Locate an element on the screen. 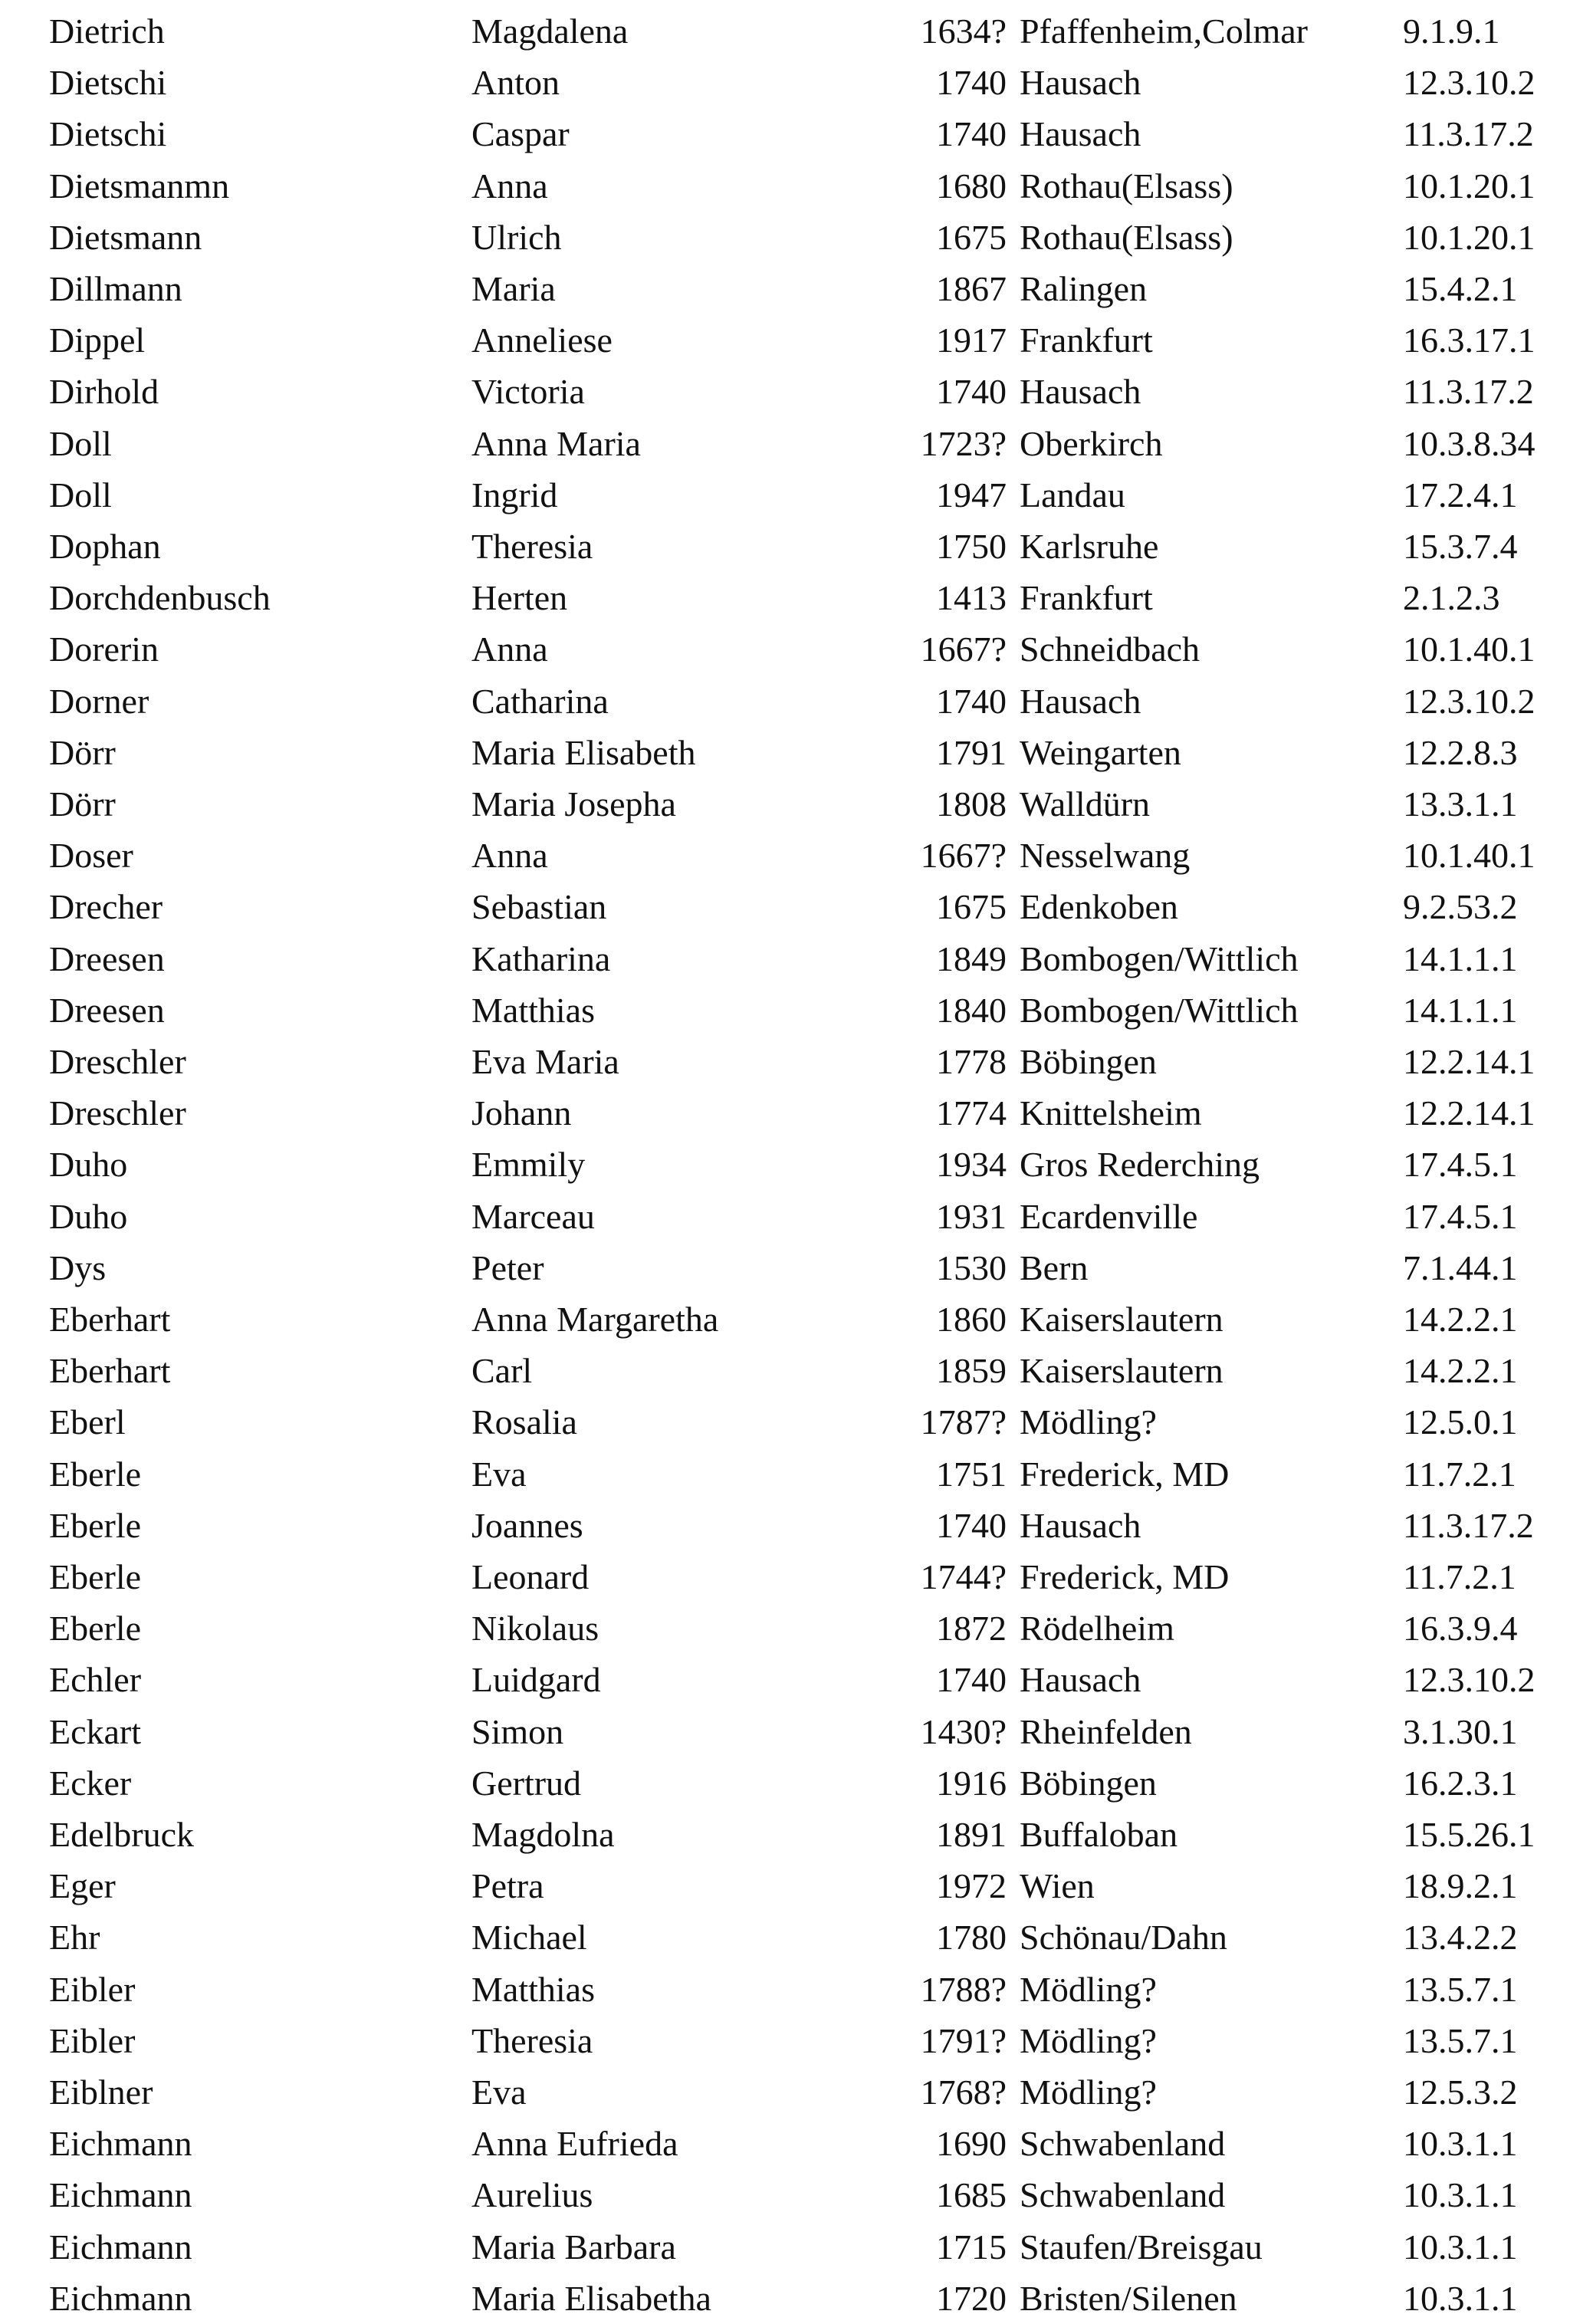  birth-year: 1430? is located at coordinates (964, 1731).